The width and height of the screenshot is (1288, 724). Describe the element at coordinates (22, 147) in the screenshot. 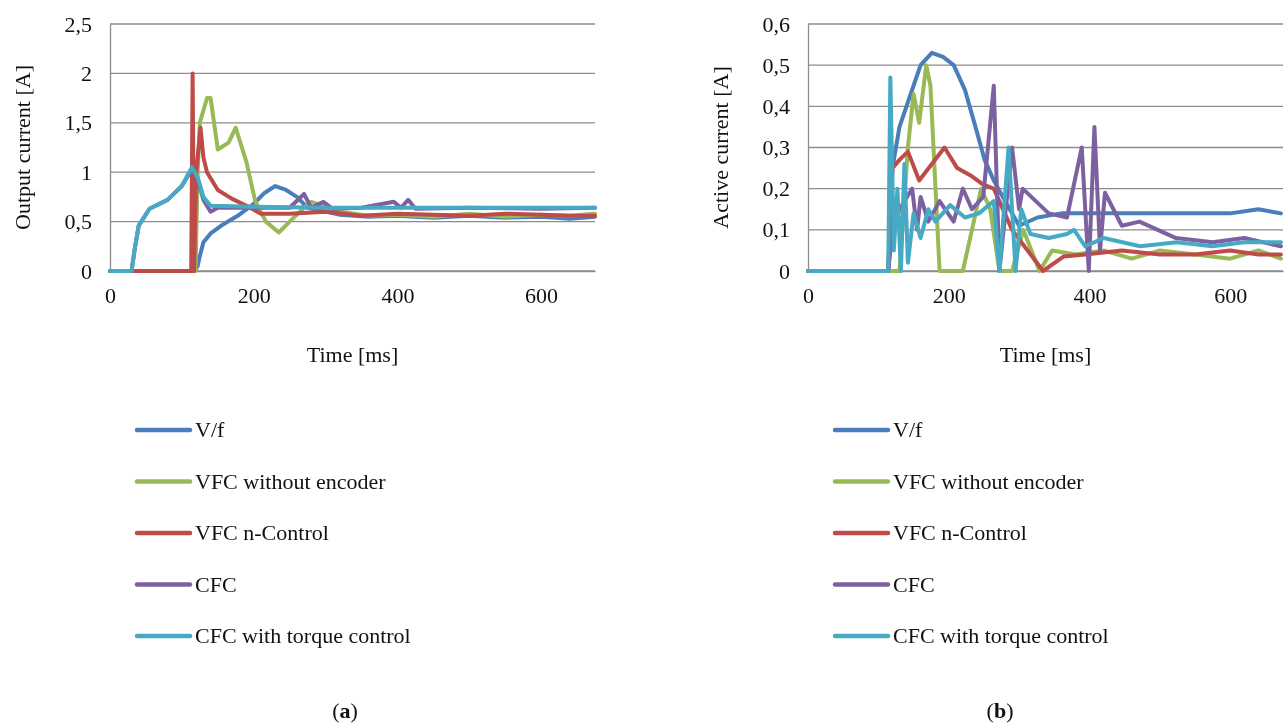

I see `y-axis-title: Output current [A]` at that location.